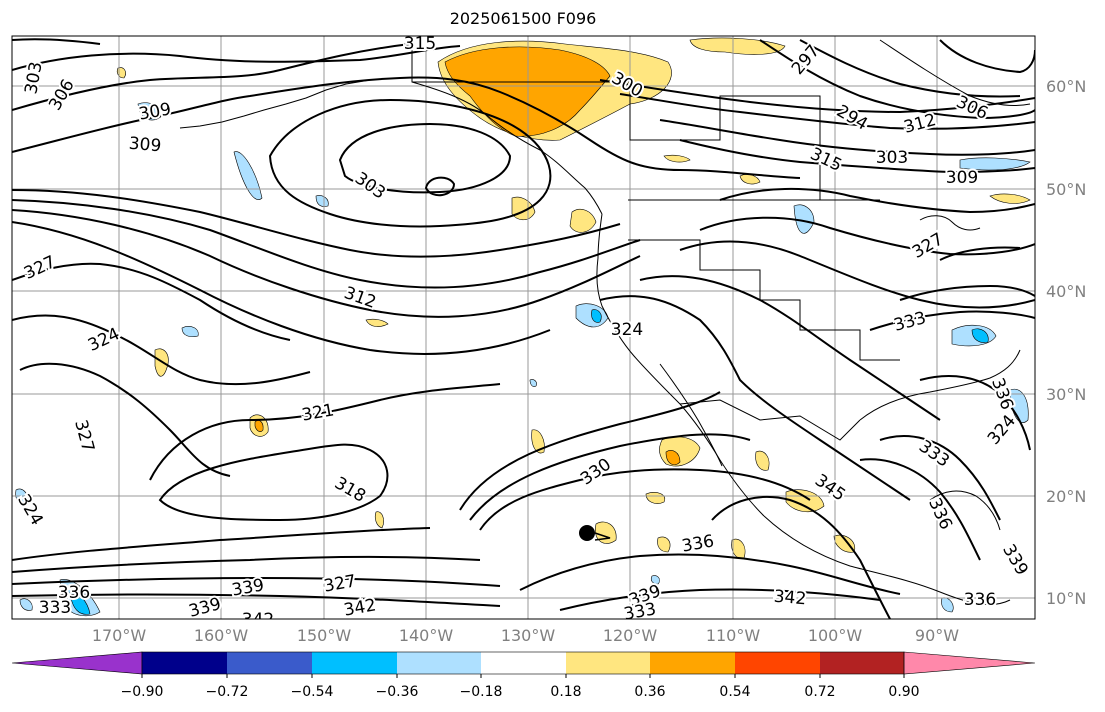 The height and width of the screenshot is (712, 1105). I want to click on colorbar-tick-label: 0.36, so click(650, 692).